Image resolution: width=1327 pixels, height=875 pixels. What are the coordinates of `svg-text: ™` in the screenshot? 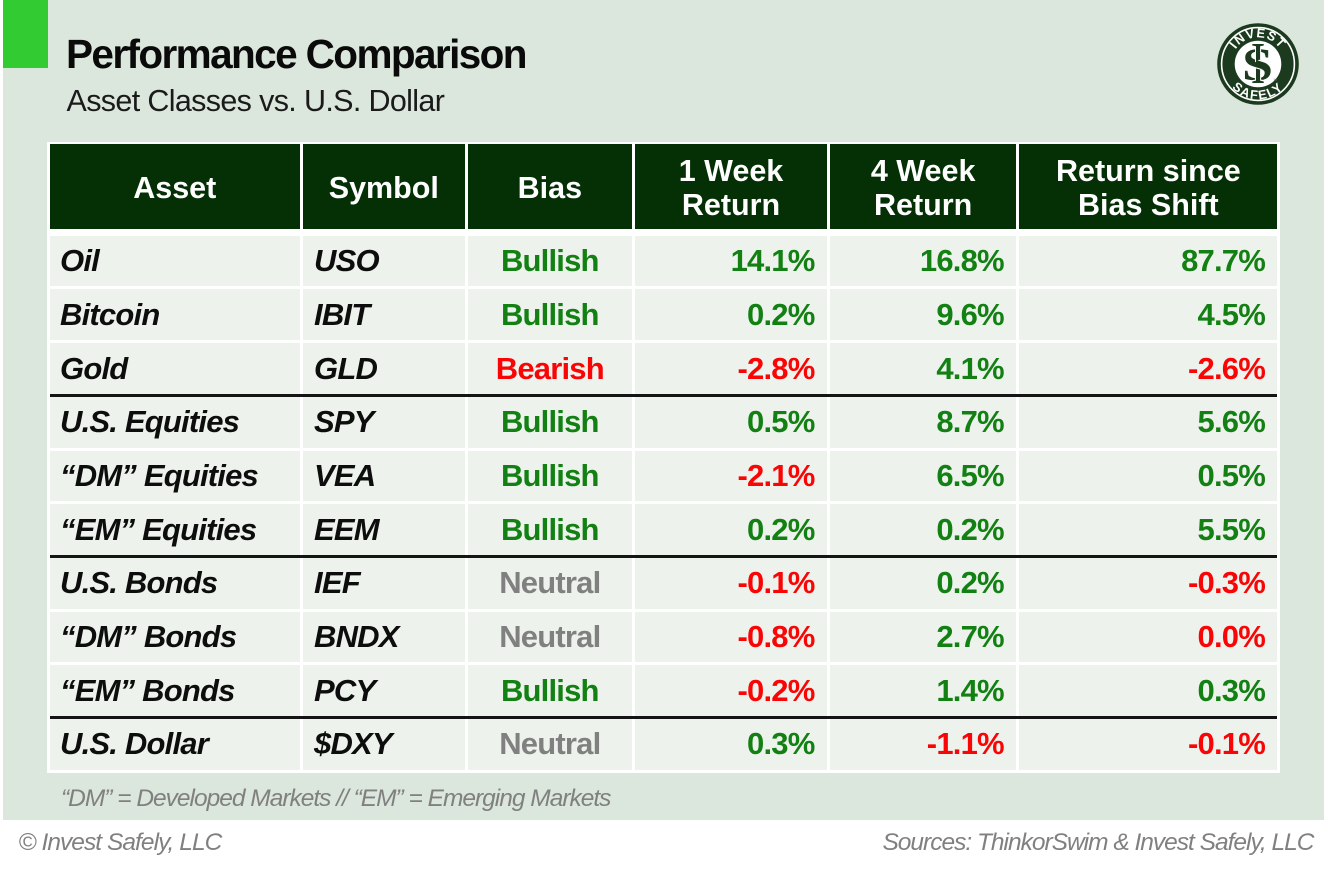 It's located at (1275, 80).